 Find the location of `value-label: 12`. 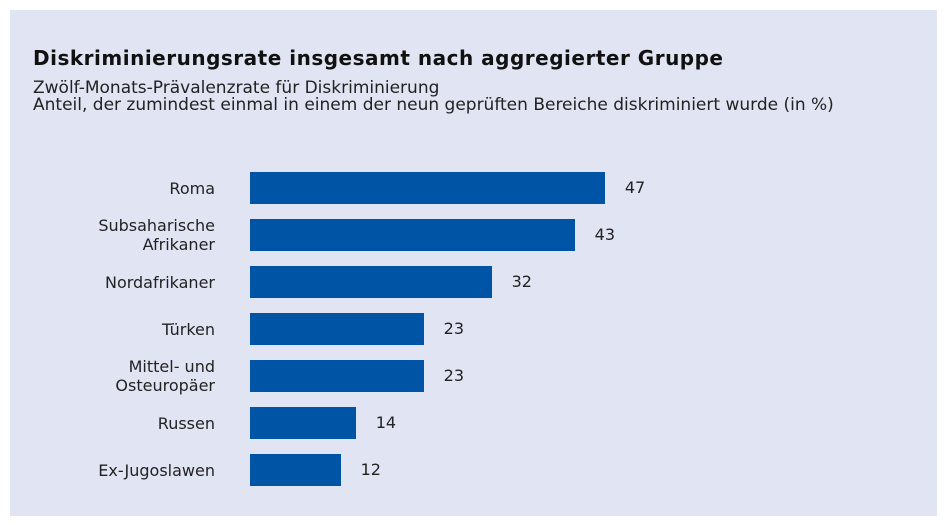

value-label: 12 is located at coordinates (370, 469).